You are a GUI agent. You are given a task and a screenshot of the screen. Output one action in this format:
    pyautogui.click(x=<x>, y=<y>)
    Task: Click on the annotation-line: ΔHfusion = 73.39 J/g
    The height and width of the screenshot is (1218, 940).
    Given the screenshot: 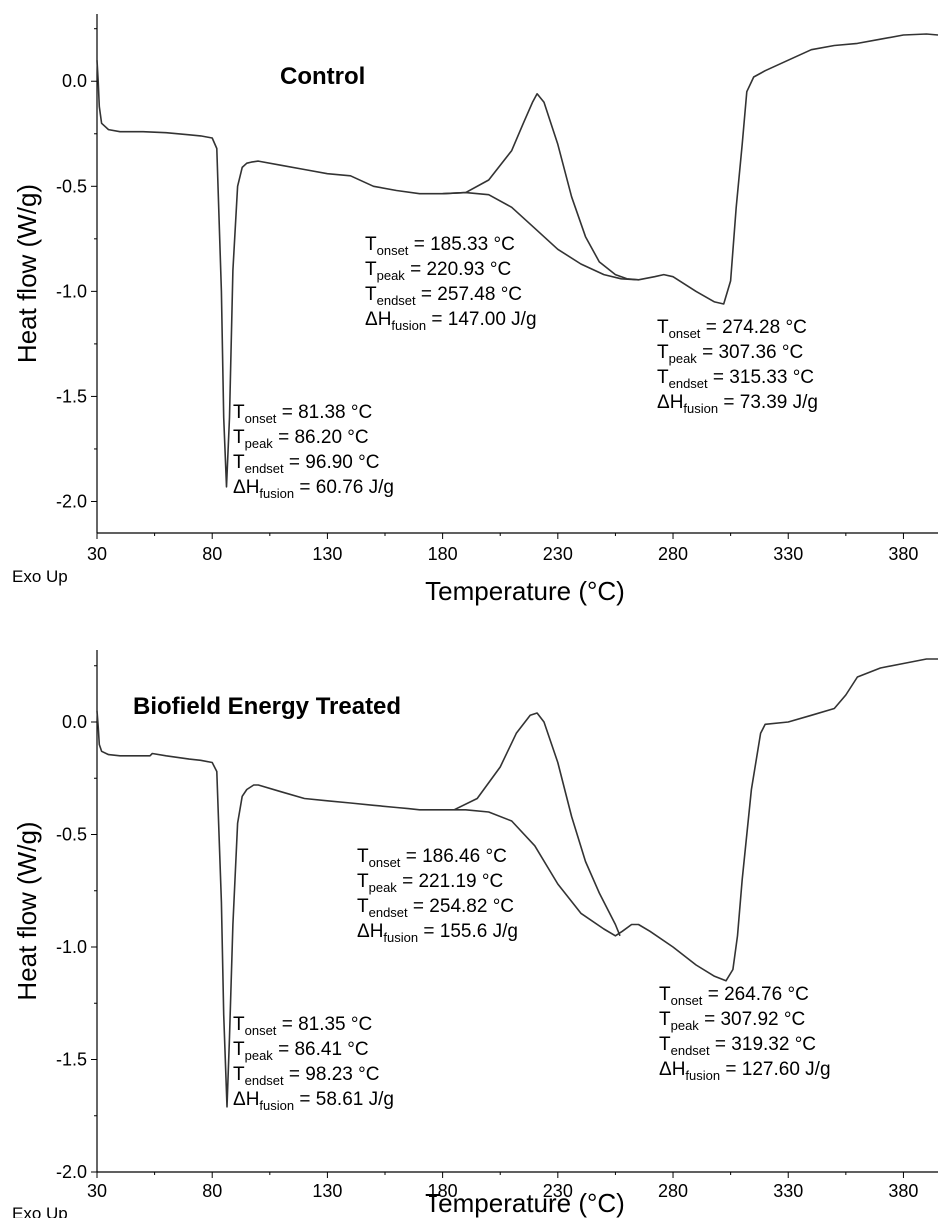 What is the action you would take?
    pyautogui.click(x=737, y=404)
    